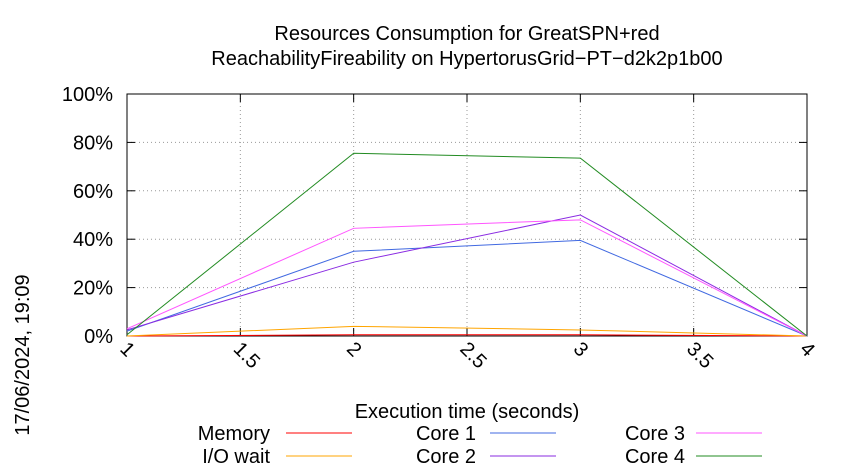 The height and width of the screenshot is (475, 850). I want to click on y-tick-label: 80%, so click(93, 143).